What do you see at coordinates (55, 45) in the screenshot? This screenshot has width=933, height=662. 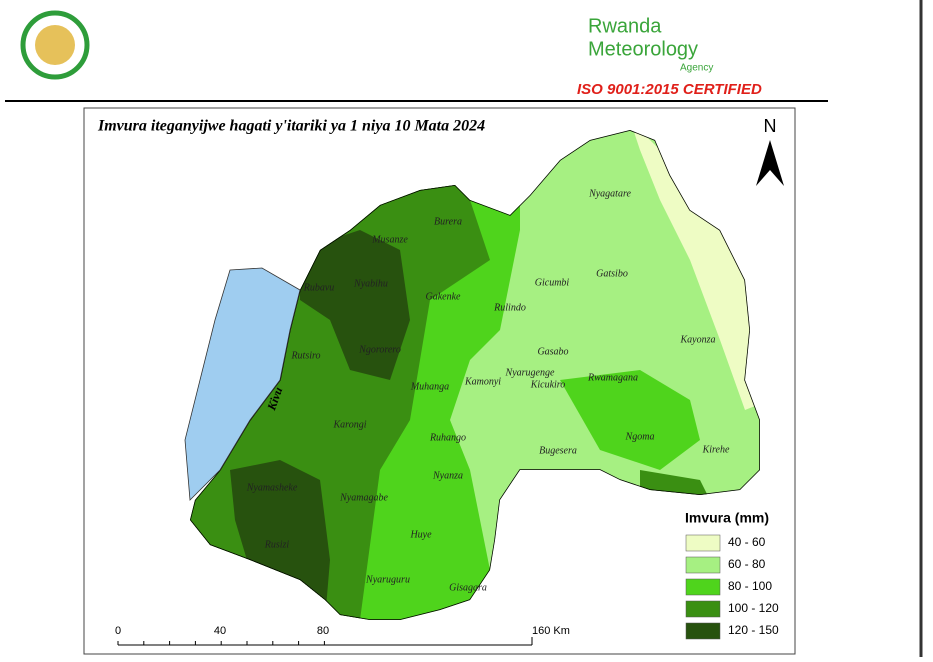 I see `coat-of-arms-inner` at bounding box center [55, 45].